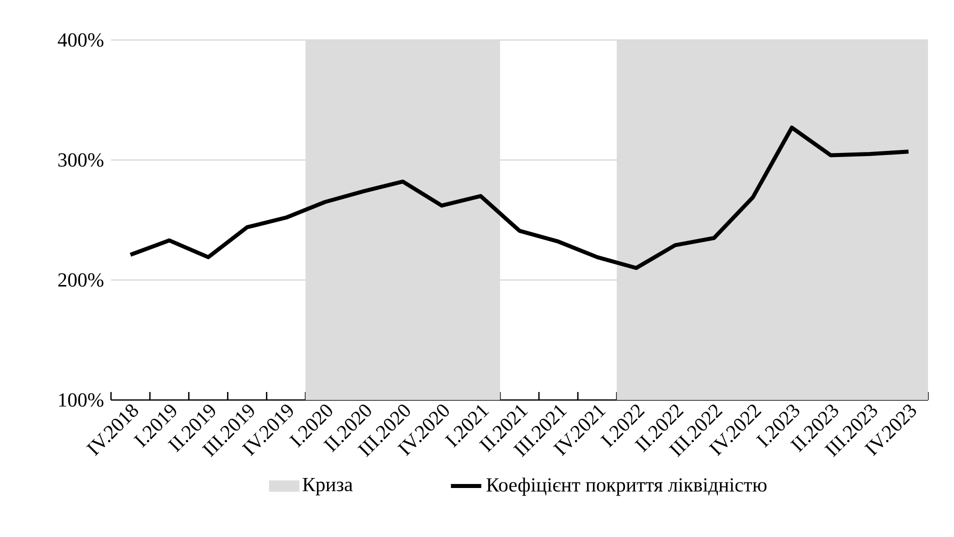 The width and height of the screenshot is (954, 537). What do you see at coordinates (81, 160) in the screenshot?
I see `y-tick-label: 300%` at bounding box center [81, 160].